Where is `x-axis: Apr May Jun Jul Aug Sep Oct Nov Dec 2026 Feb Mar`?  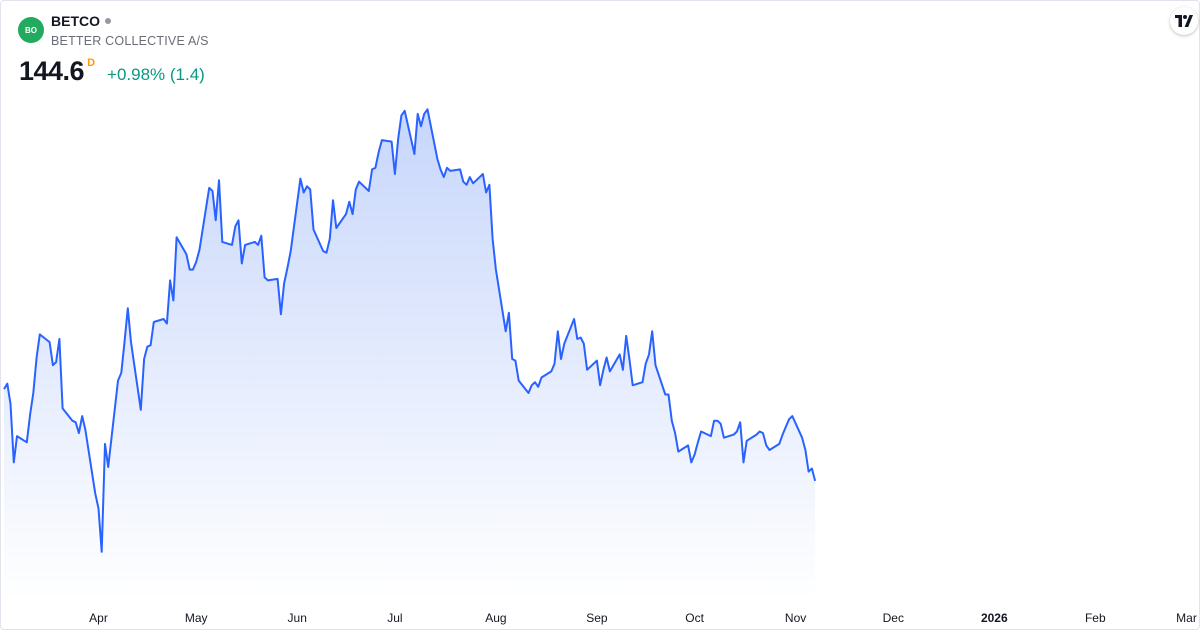
x-axis: Apr May Jun Jul Aug Sep Oct Nov Dec 2026 Feb Mar is located at coordinates (643, 618).